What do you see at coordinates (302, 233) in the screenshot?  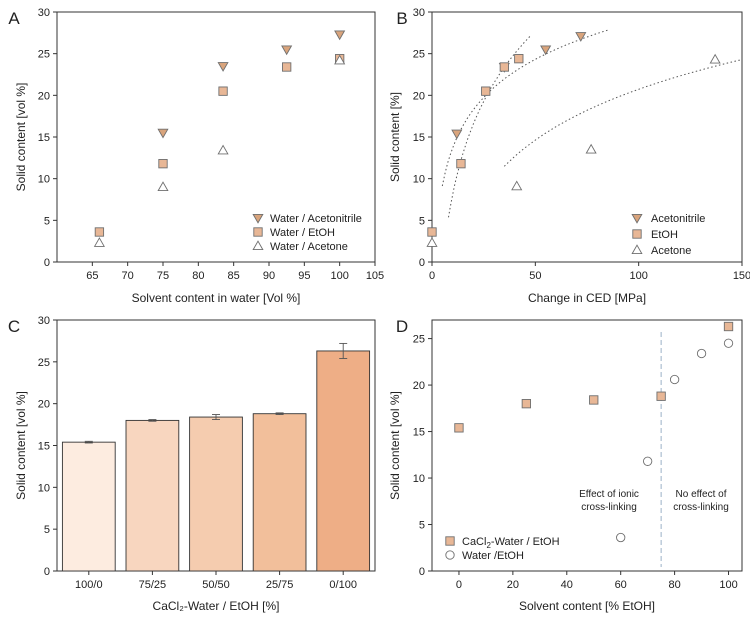 I see `legend-label: Water / EtOH` at bounding box center [302, 233].